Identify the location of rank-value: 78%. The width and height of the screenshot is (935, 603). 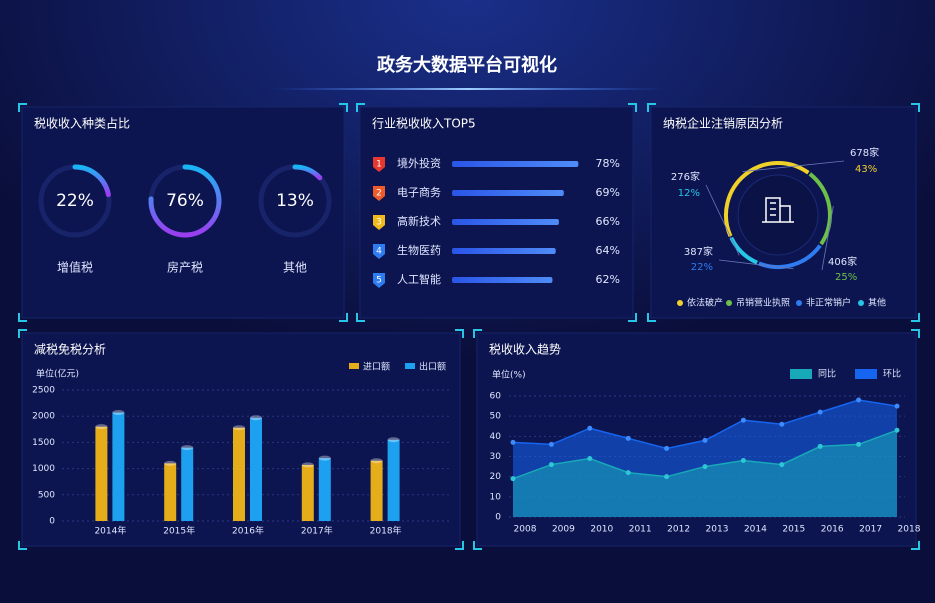
(608, 163).